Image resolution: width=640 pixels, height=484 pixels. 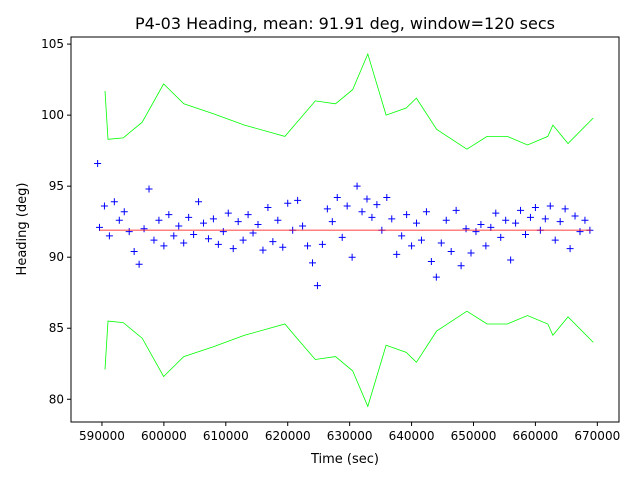 I want to click on x-tick-label: 600000, so click(x=164, y=436).